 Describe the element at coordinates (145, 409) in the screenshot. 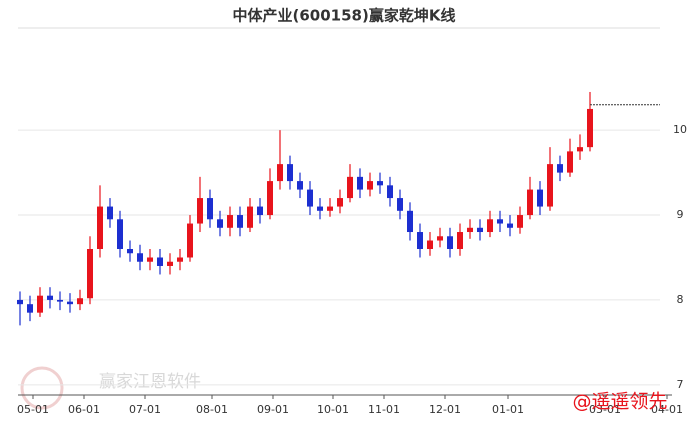

I see `x-tick-label: 07-01` at that location.